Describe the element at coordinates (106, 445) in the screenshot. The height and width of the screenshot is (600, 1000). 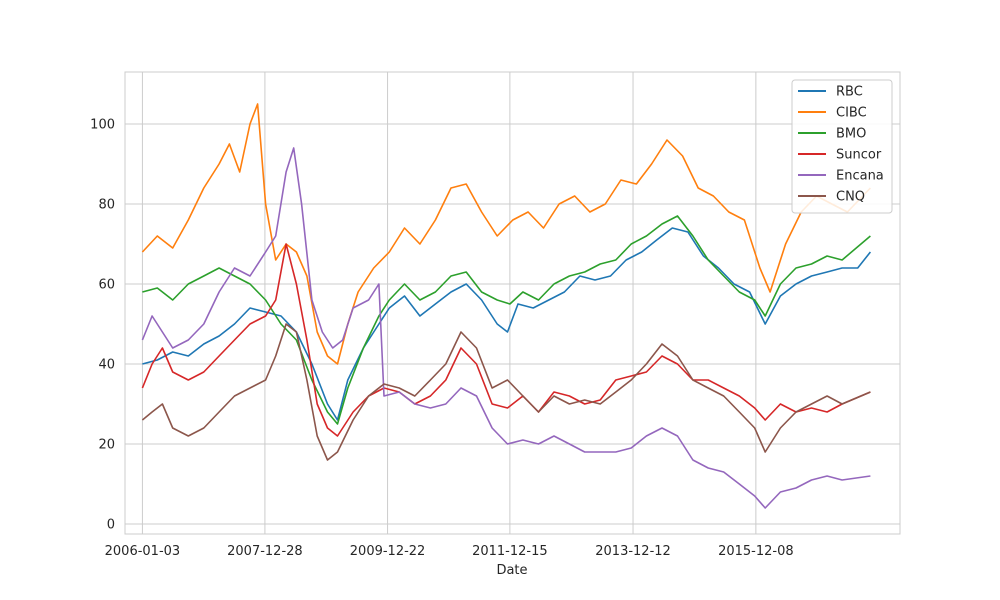
I see `y-tick-label: 20` at that location.